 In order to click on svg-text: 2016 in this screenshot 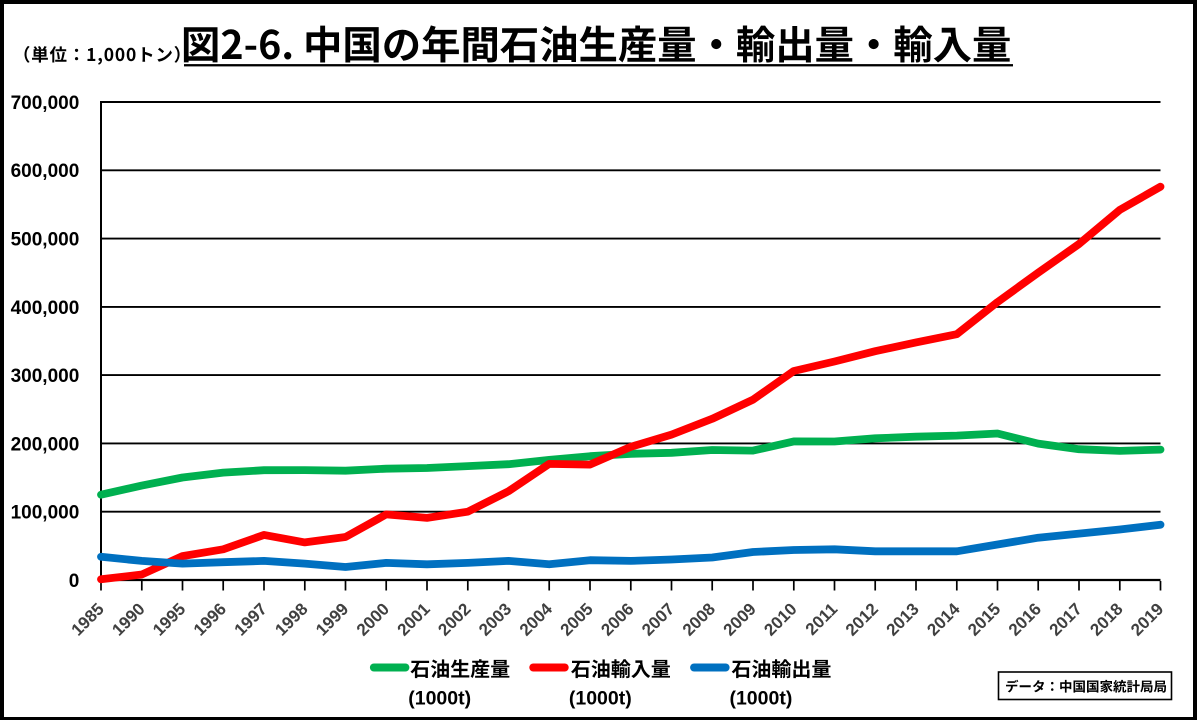, I will do `click(1025, 619)`.